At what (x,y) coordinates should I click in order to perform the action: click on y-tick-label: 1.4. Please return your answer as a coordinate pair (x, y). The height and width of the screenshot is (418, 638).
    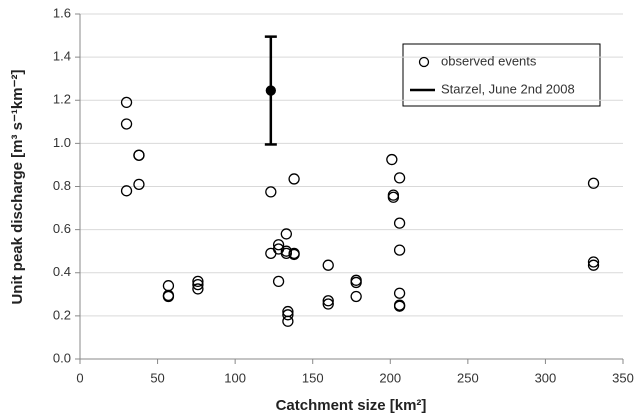
    Looking at the image, I should click on (62, 56).